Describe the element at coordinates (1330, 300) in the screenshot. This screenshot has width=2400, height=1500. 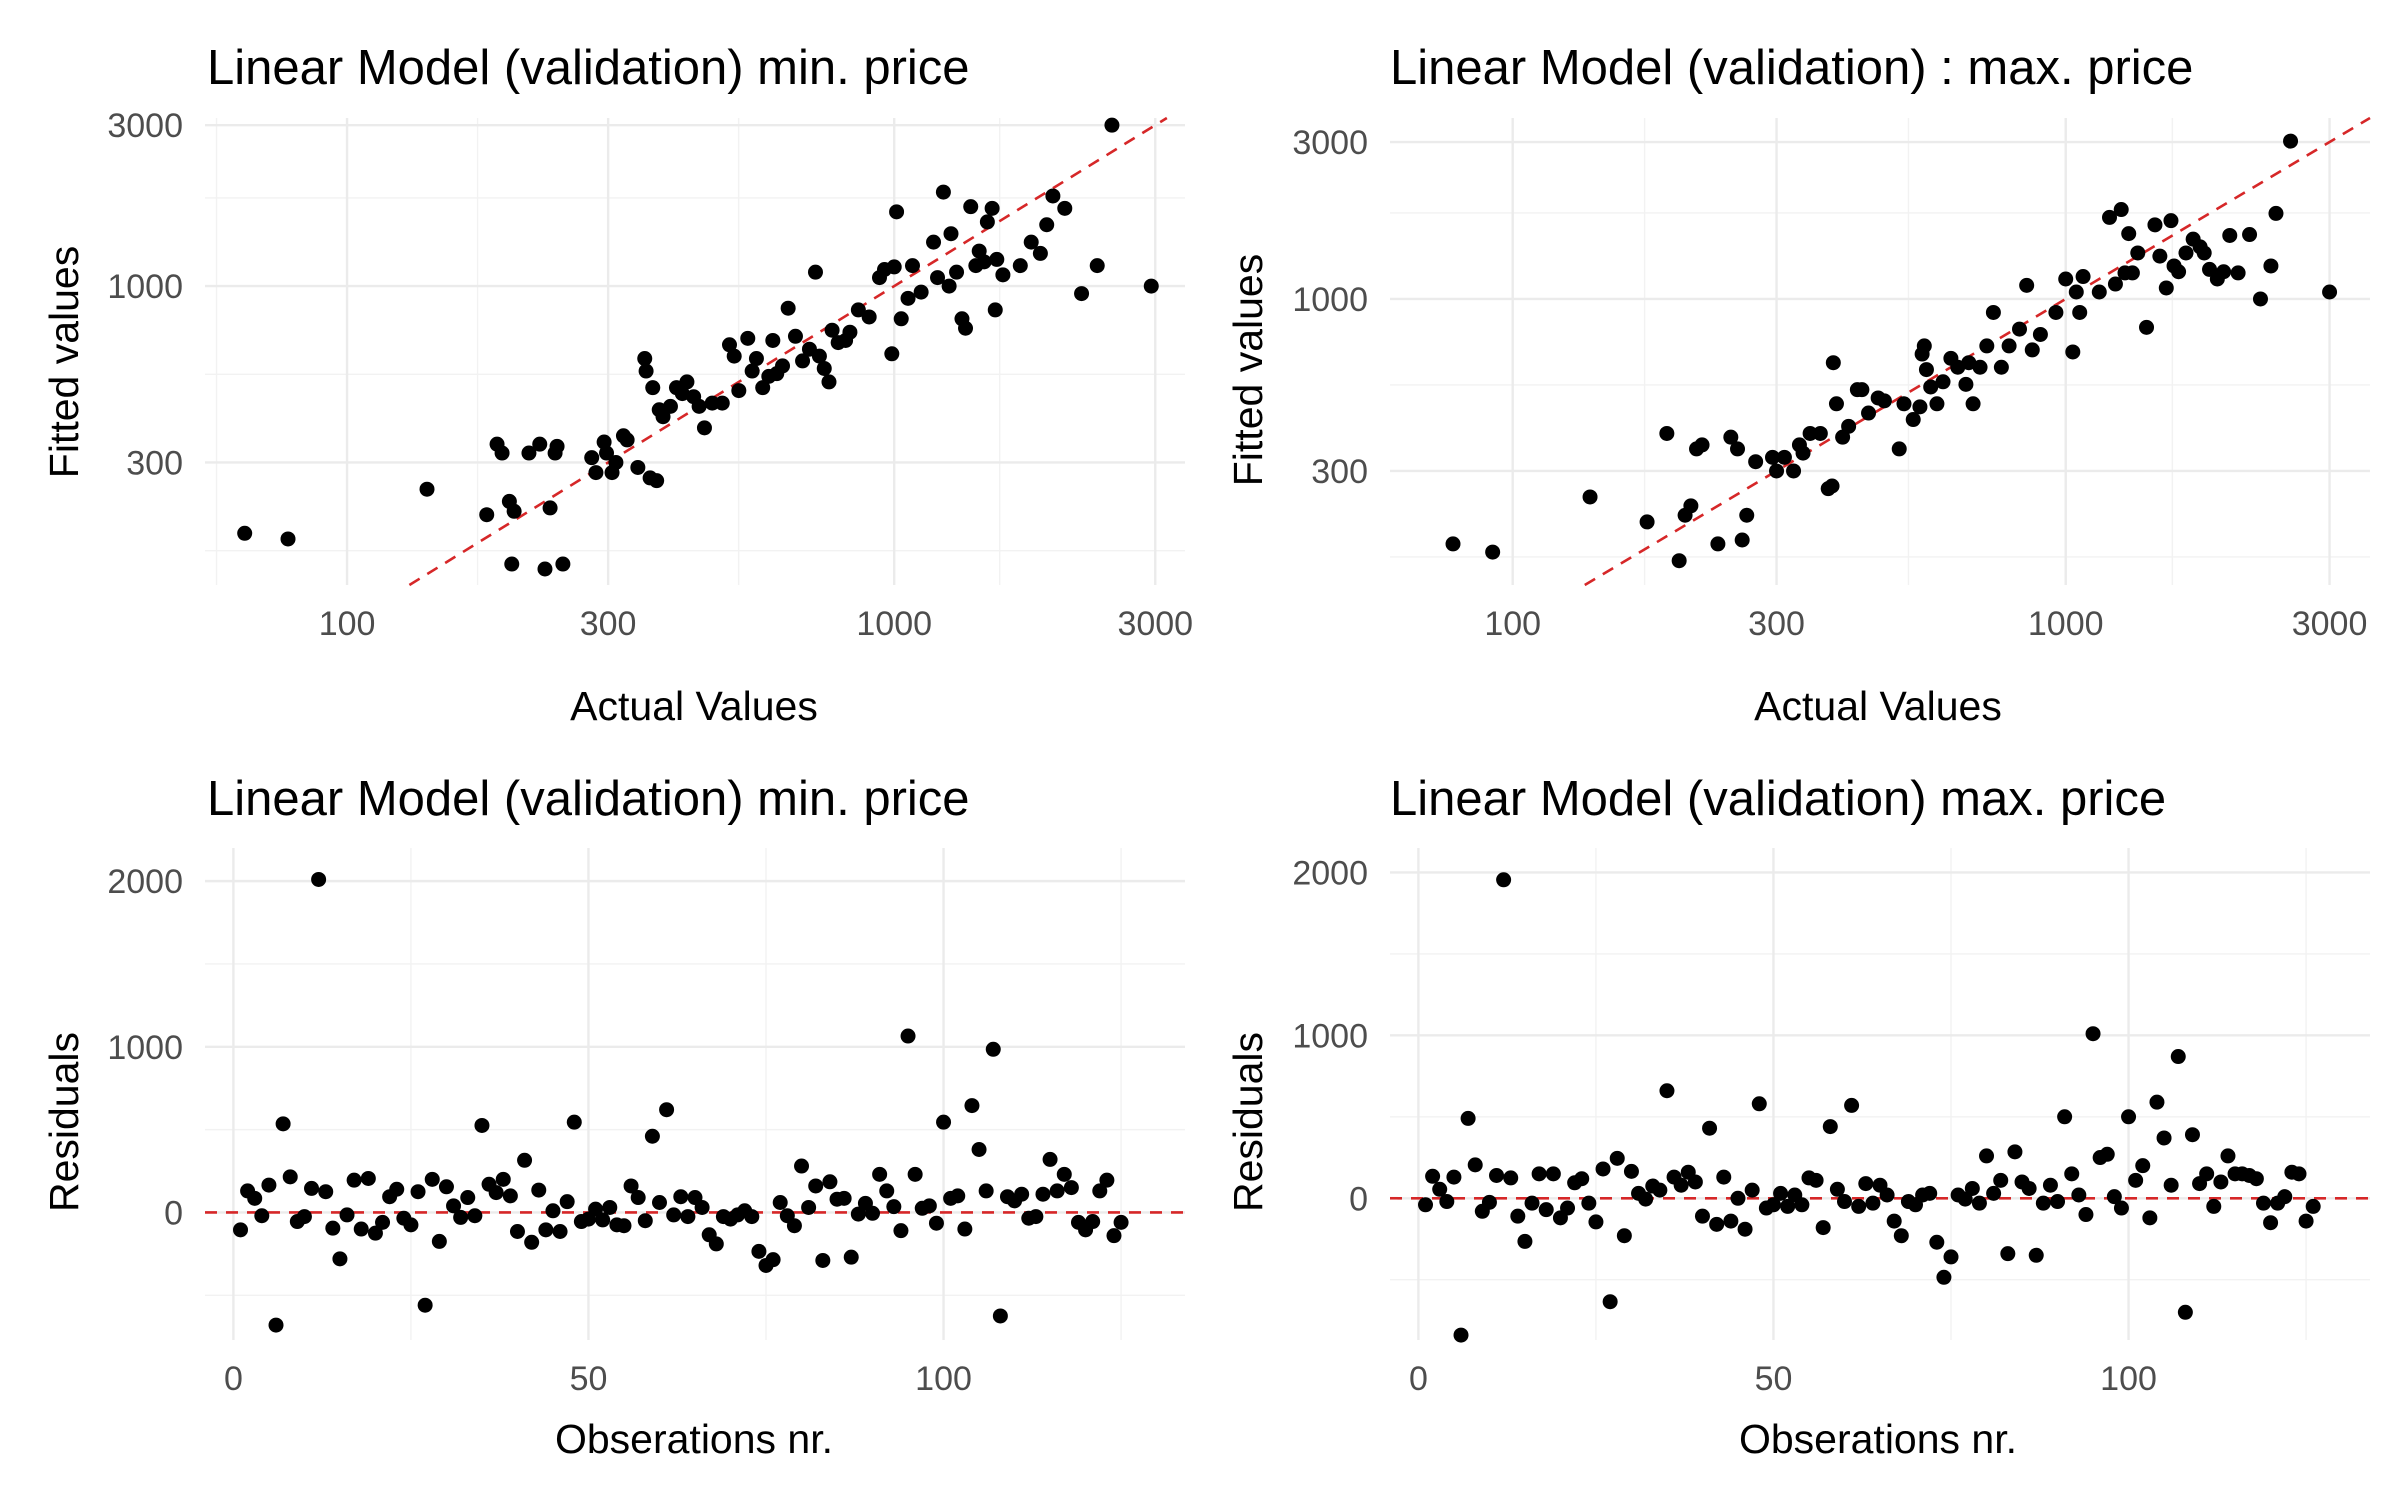
I see `panel-2-y-tick-label: 1000` at that location.